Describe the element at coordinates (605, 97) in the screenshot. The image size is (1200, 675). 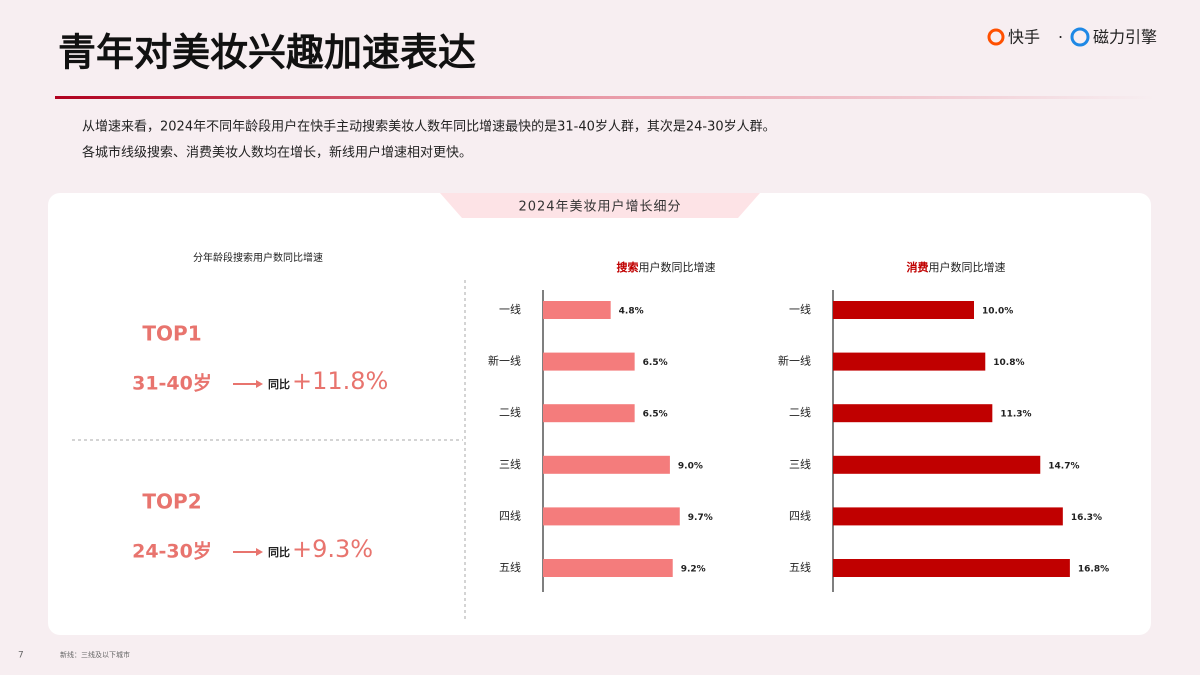
I see `title-underline` at that location.